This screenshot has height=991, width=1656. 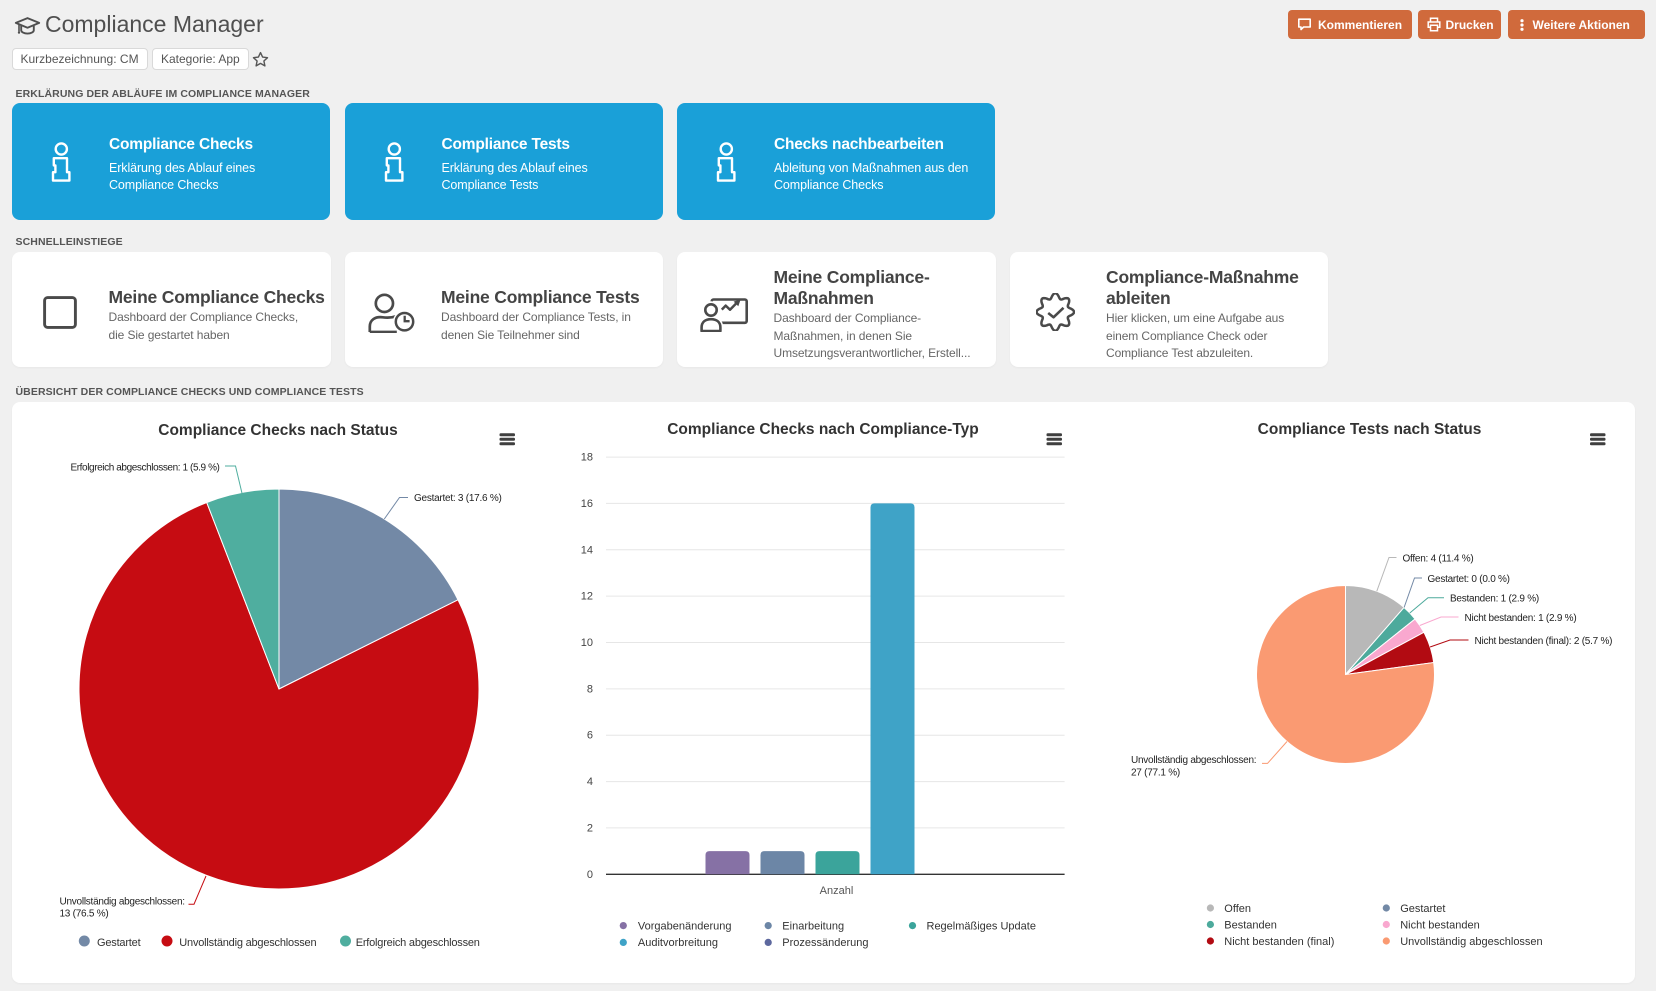 I want to click on svg-text: 2, so click(x=590, y=828).